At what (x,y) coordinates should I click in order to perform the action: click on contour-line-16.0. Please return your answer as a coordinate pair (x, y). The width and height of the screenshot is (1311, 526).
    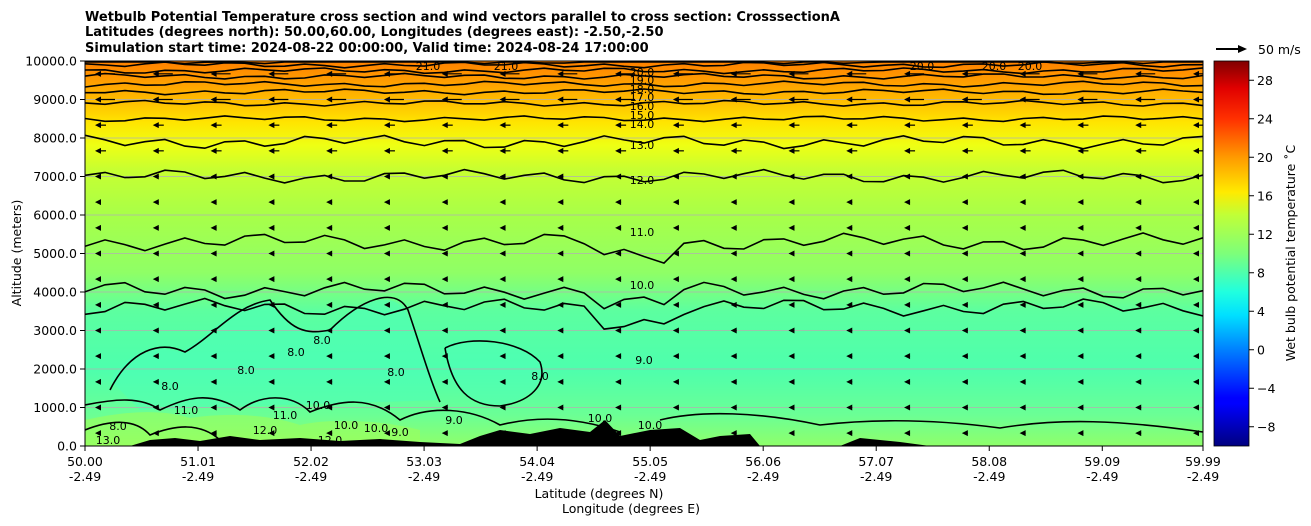
    Looking at the image, I should click on (644, 92).